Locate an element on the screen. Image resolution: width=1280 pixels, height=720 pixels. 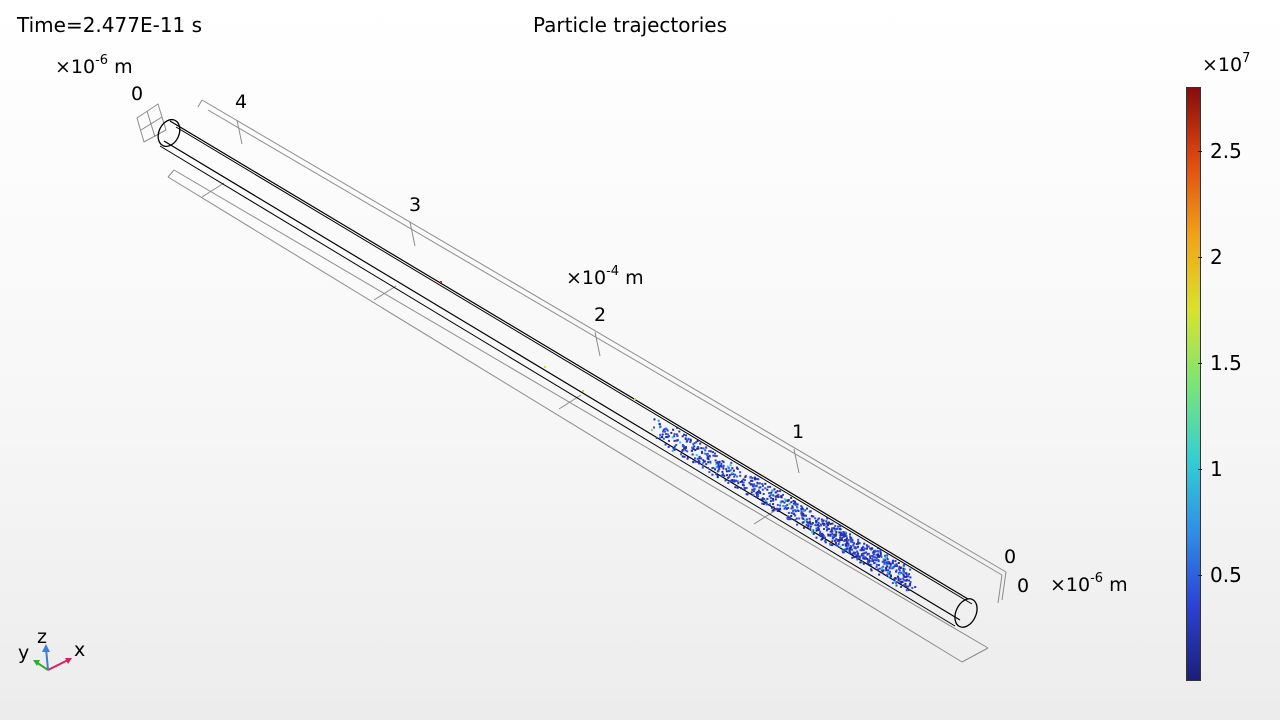
colorbar-tick: 1.5 is located at coordinates (1226, 362).